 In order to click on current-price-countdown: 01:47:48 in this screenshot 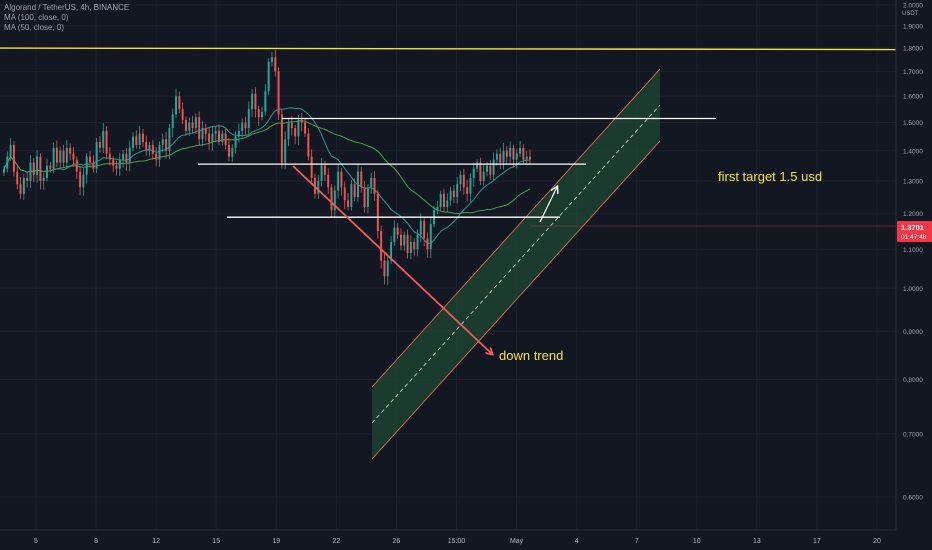, I will do `click(914, 237)`.